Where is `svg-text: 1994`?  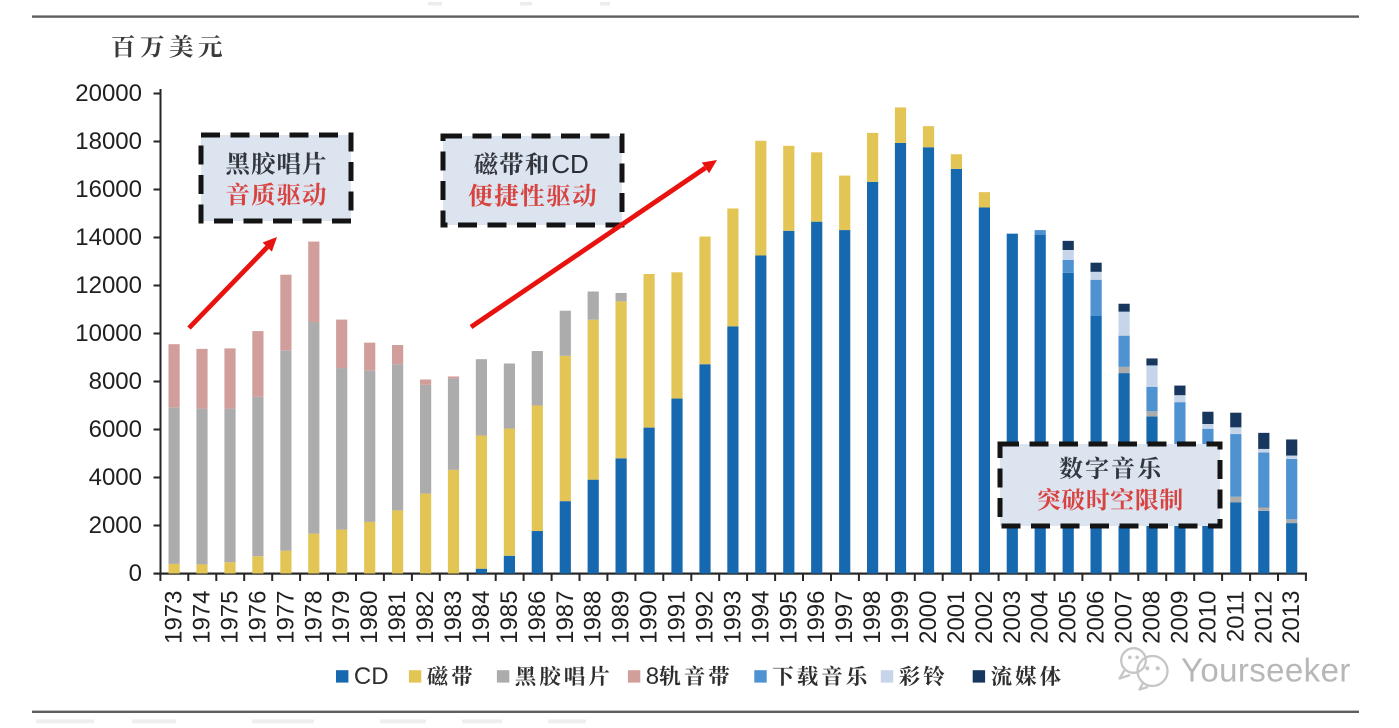
svg-text: 1994 is located at coordinates (760, 617).